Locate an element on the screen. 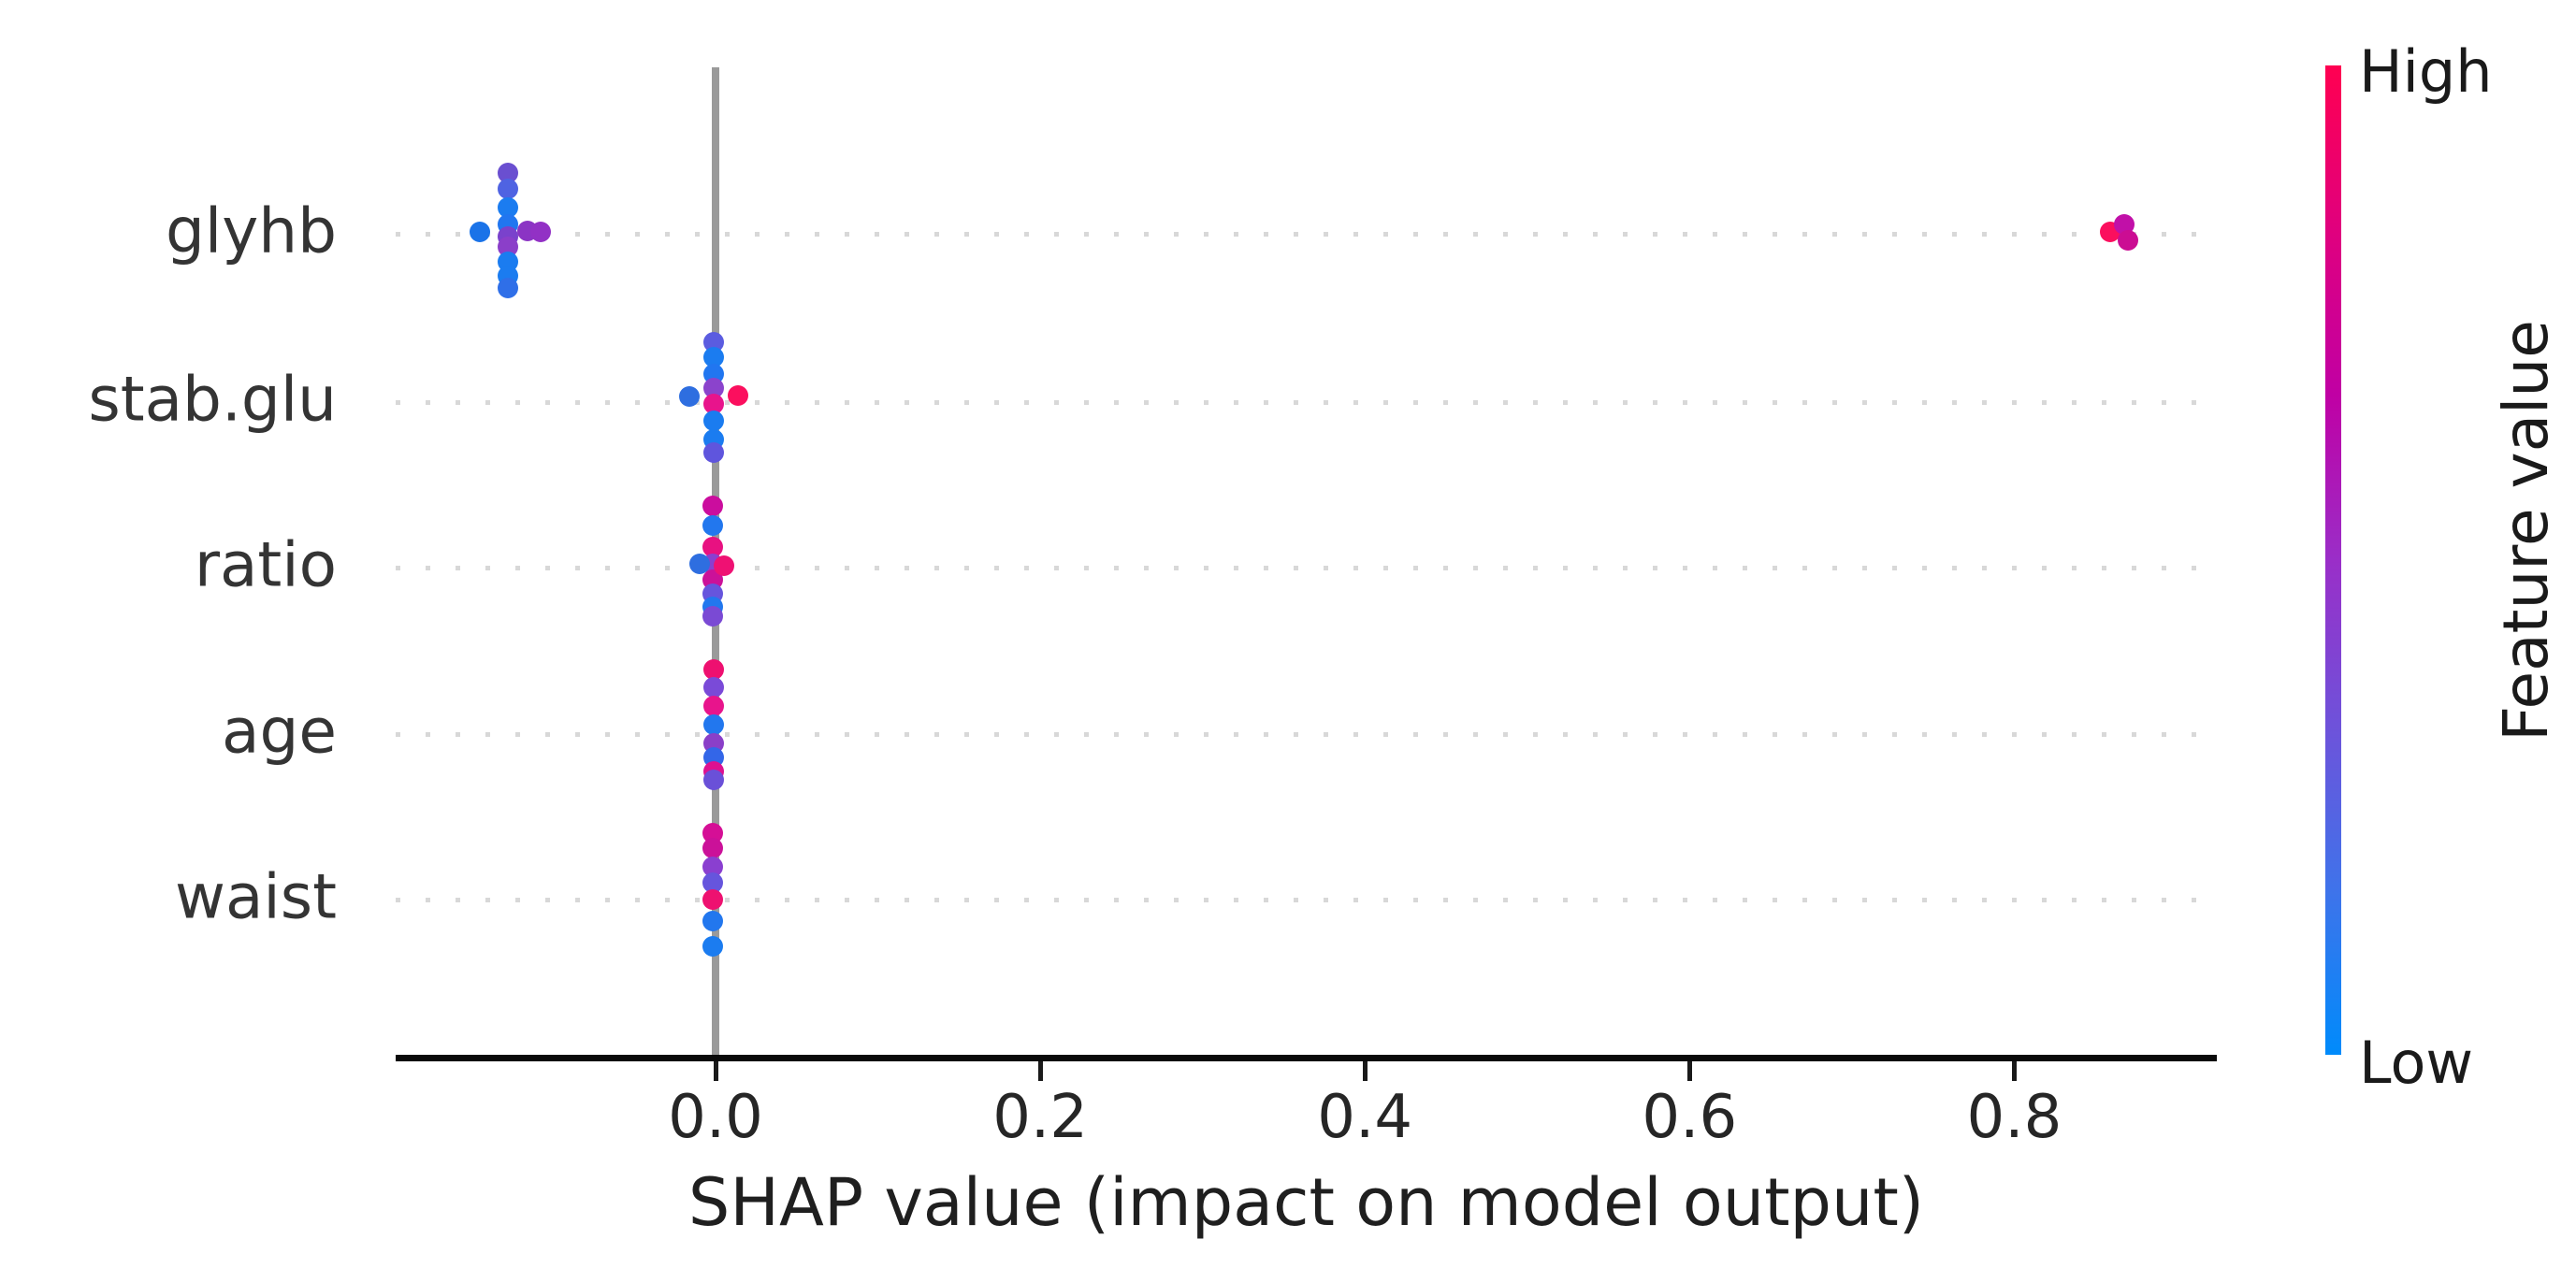 The height and width of the screenshot is (1268, 2576). feature-label-waist: waist is located at coordinates (255, 896).